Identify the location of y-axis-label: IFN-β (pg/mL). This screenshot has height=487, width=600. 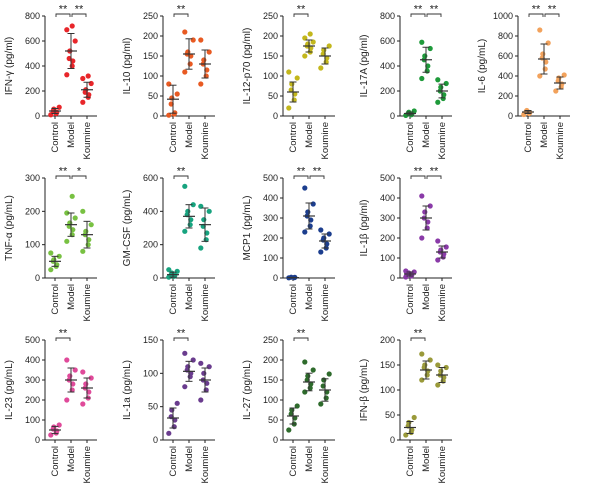
(364, 390).